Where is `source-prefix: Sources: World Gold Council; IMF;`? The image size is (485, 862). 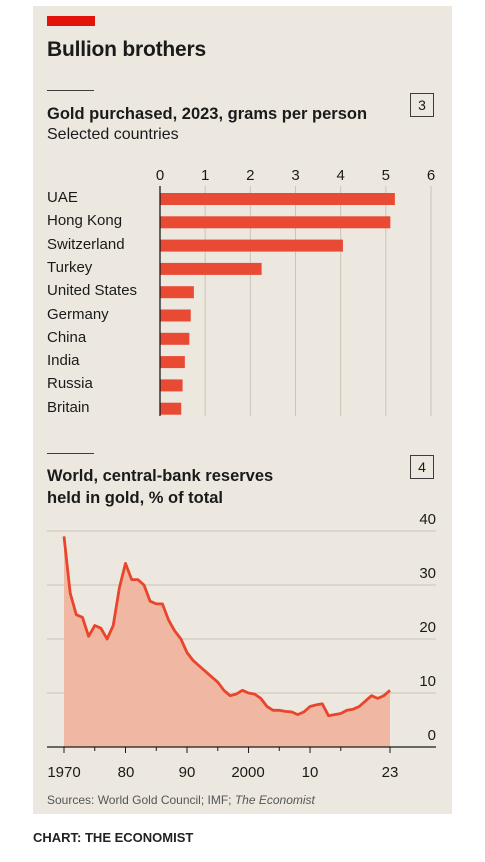 source-prefix: Sources: World Gold Council; IMF; is located at coordinates (141, 800).